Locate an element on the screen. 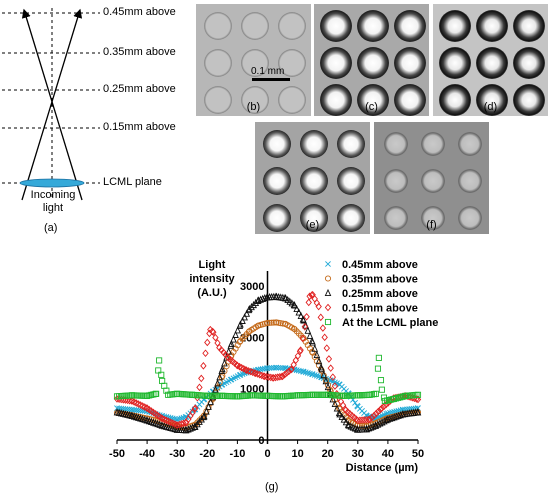  legend-label-1: 0.35mm above is located at coordinates (380, 280).